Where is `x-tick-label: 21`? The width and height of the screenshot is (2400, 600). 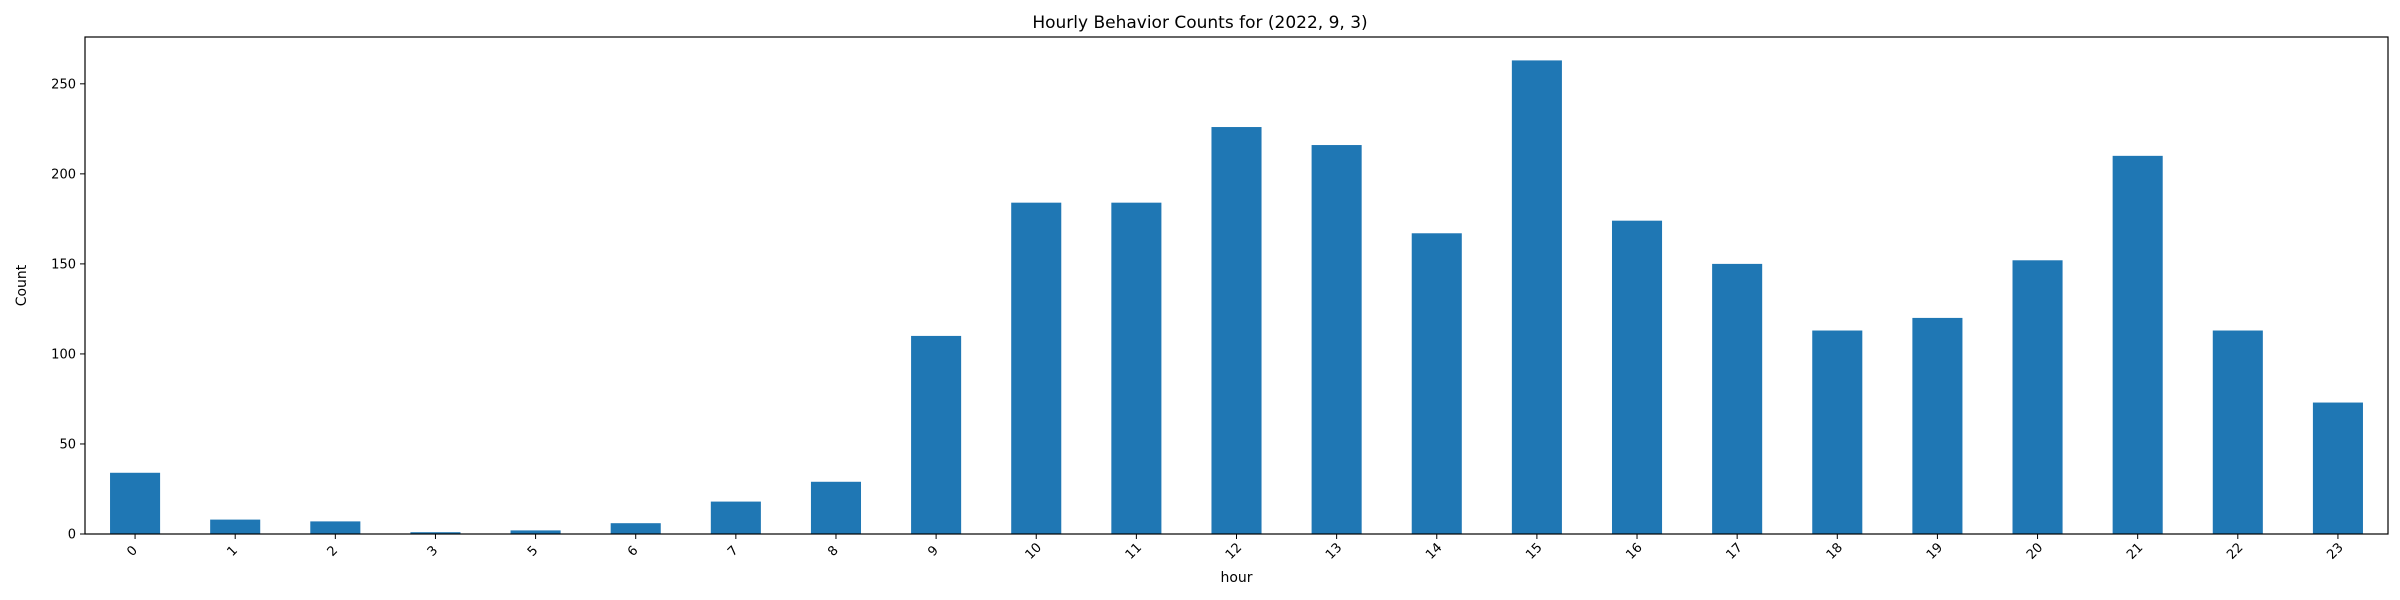
x-tick-label: 21 is located at coordinates (2135, 551).